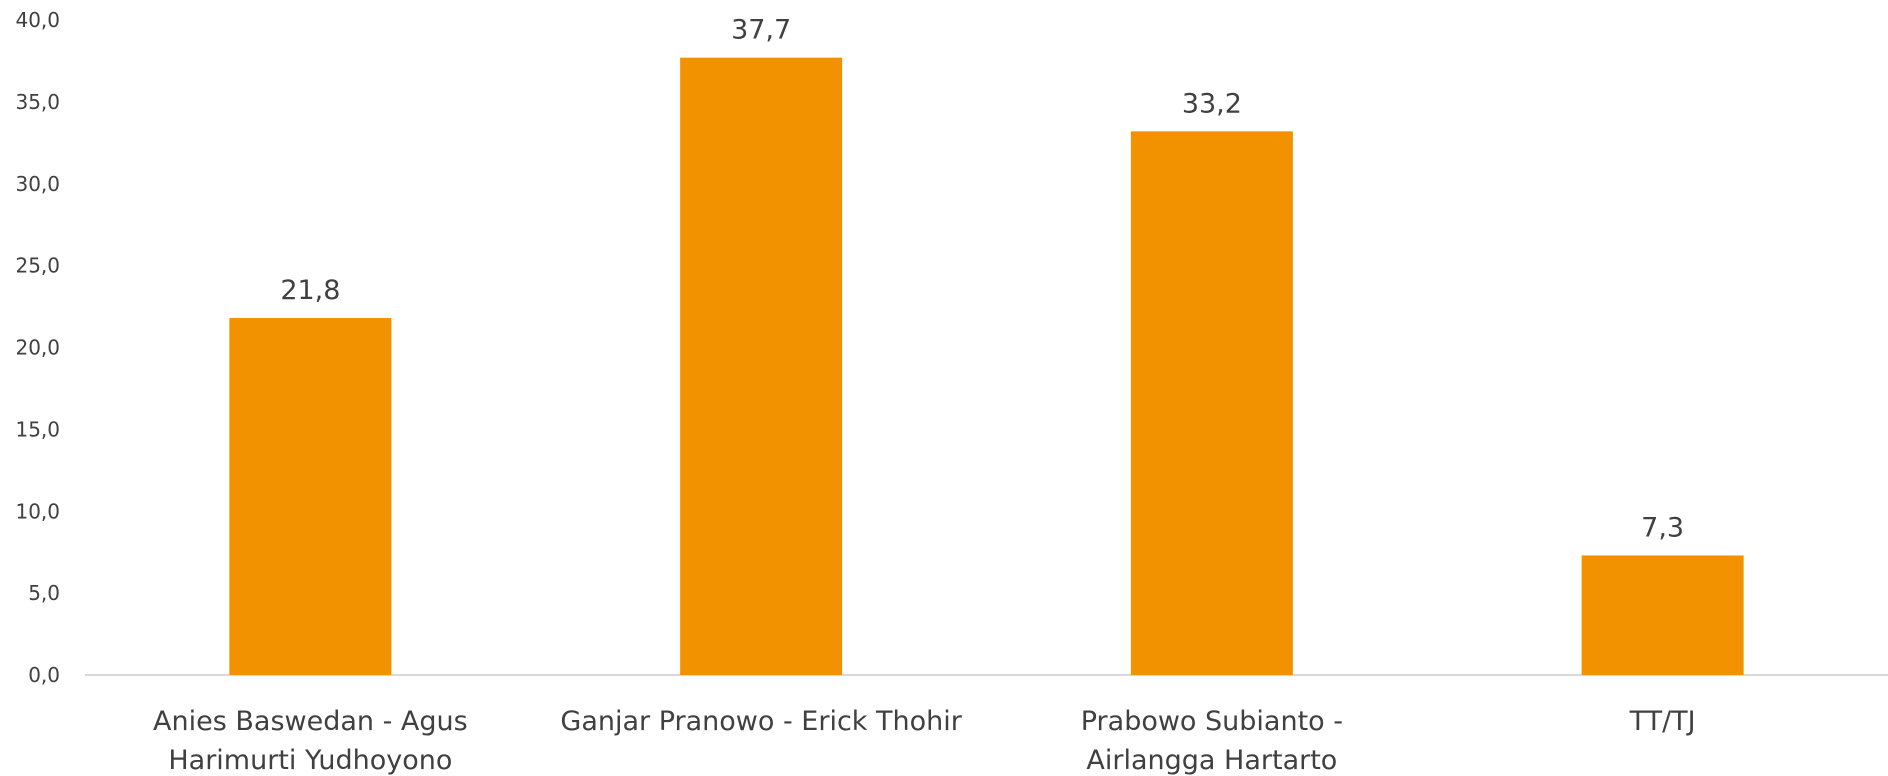  I want to click on y-tick-label: 20,0, so click(37, 348).